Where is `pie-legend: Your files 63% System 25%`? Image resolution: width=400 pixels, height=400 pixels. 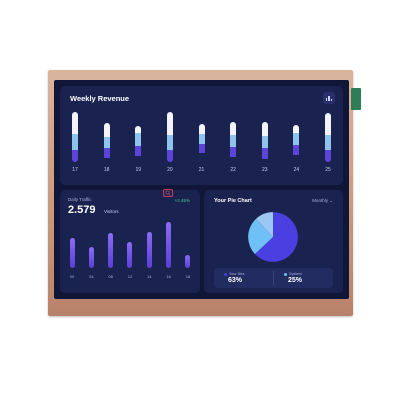 pie-legend: Your files 63% System 25% is located at coordinates (273, 278).